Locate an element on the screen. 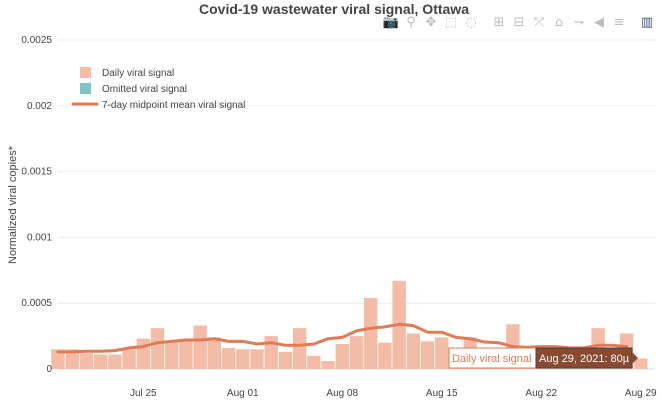 The width and height of the screenshot is (662, 400). zoom-in-icon: ⊞ is located at coordinates (499, 22).